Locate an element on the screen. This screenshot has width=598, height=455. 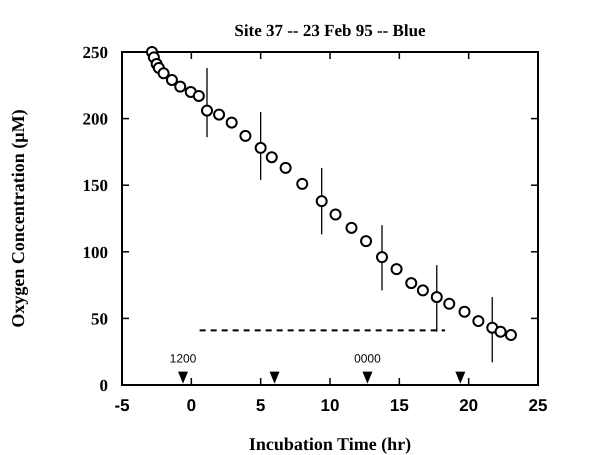
annotation: 1200 is located at coordinates (183, 359).